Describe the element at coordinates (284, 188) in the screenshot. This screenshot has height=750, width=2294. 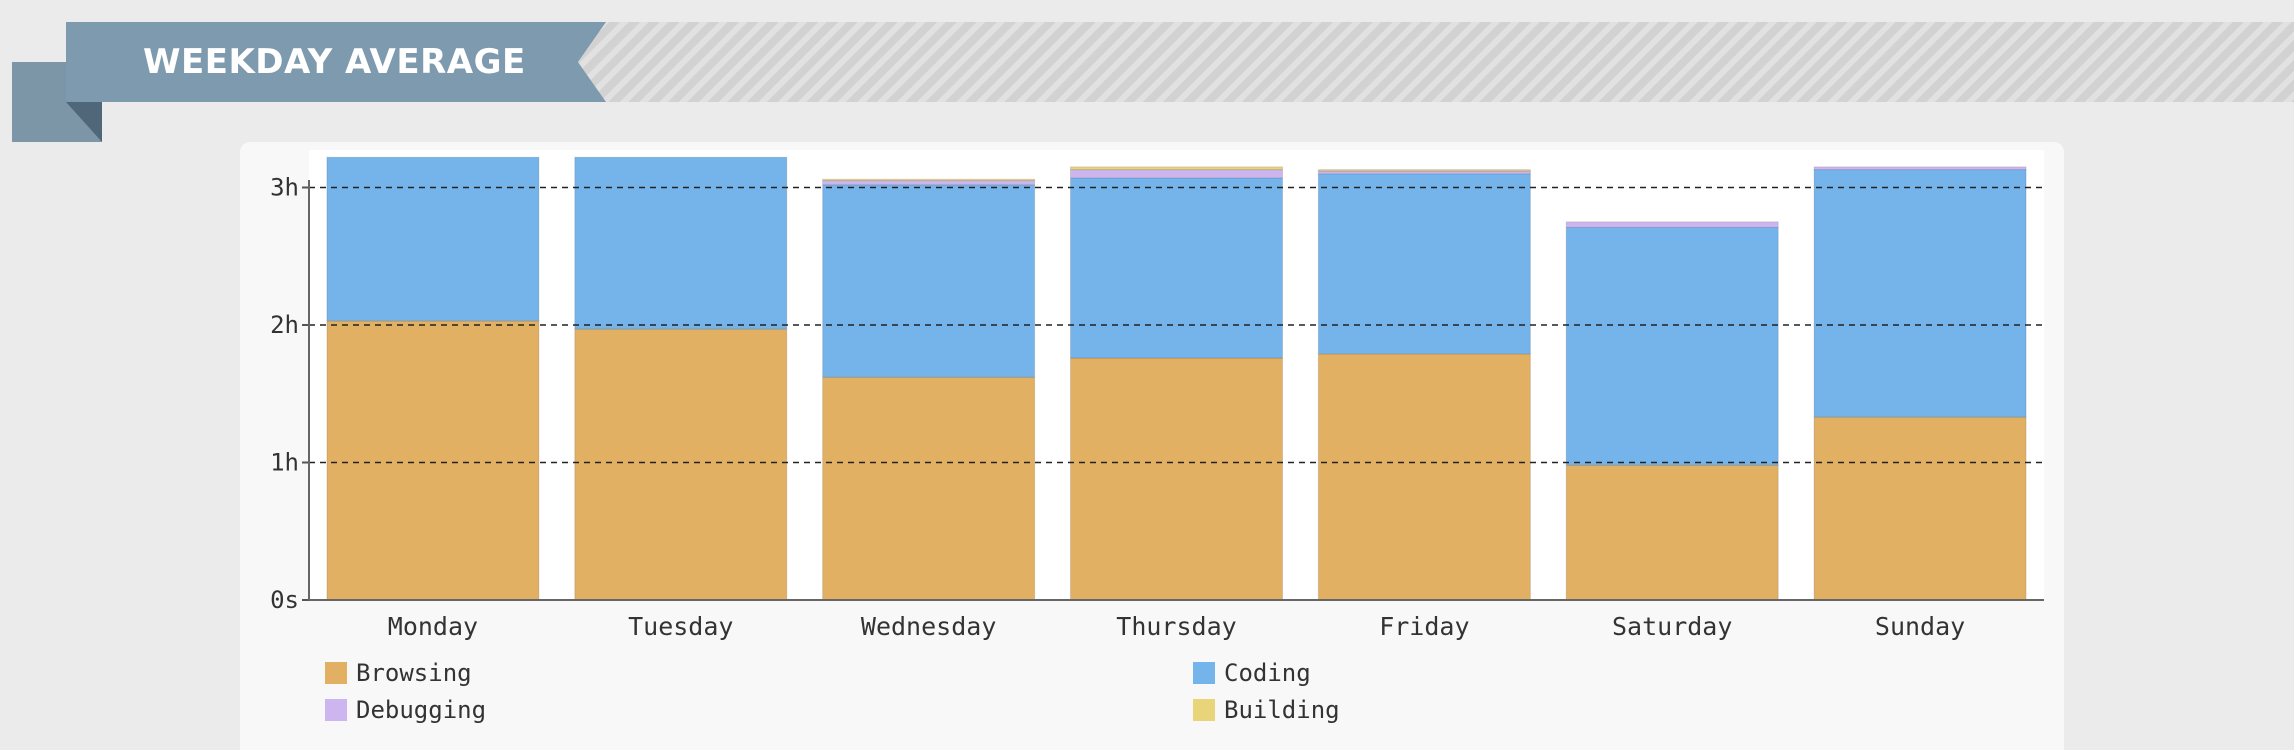
I see `y-tick-label: 3h` at that location.